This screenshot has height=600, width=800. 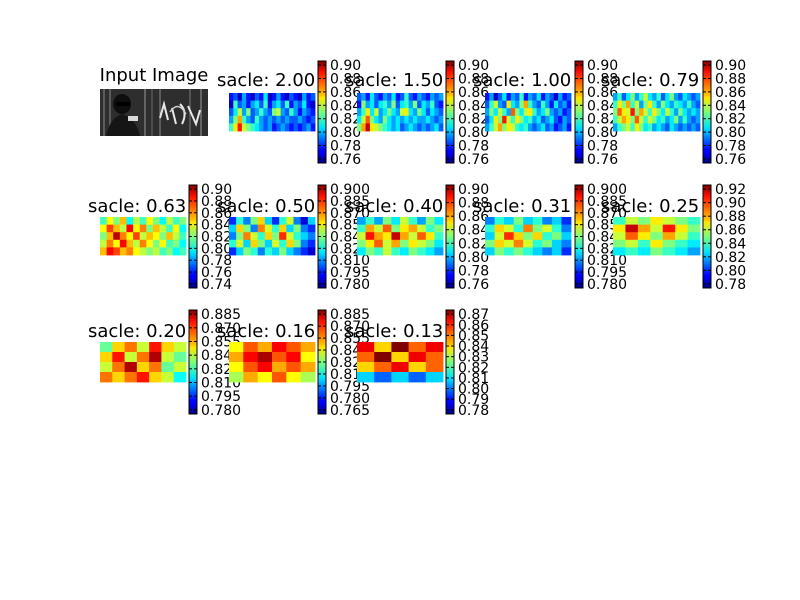 What do you see at coordinates (579, 112) in the screenshot?
I see `colorbar-gradient` at bounding box center [579, 112].